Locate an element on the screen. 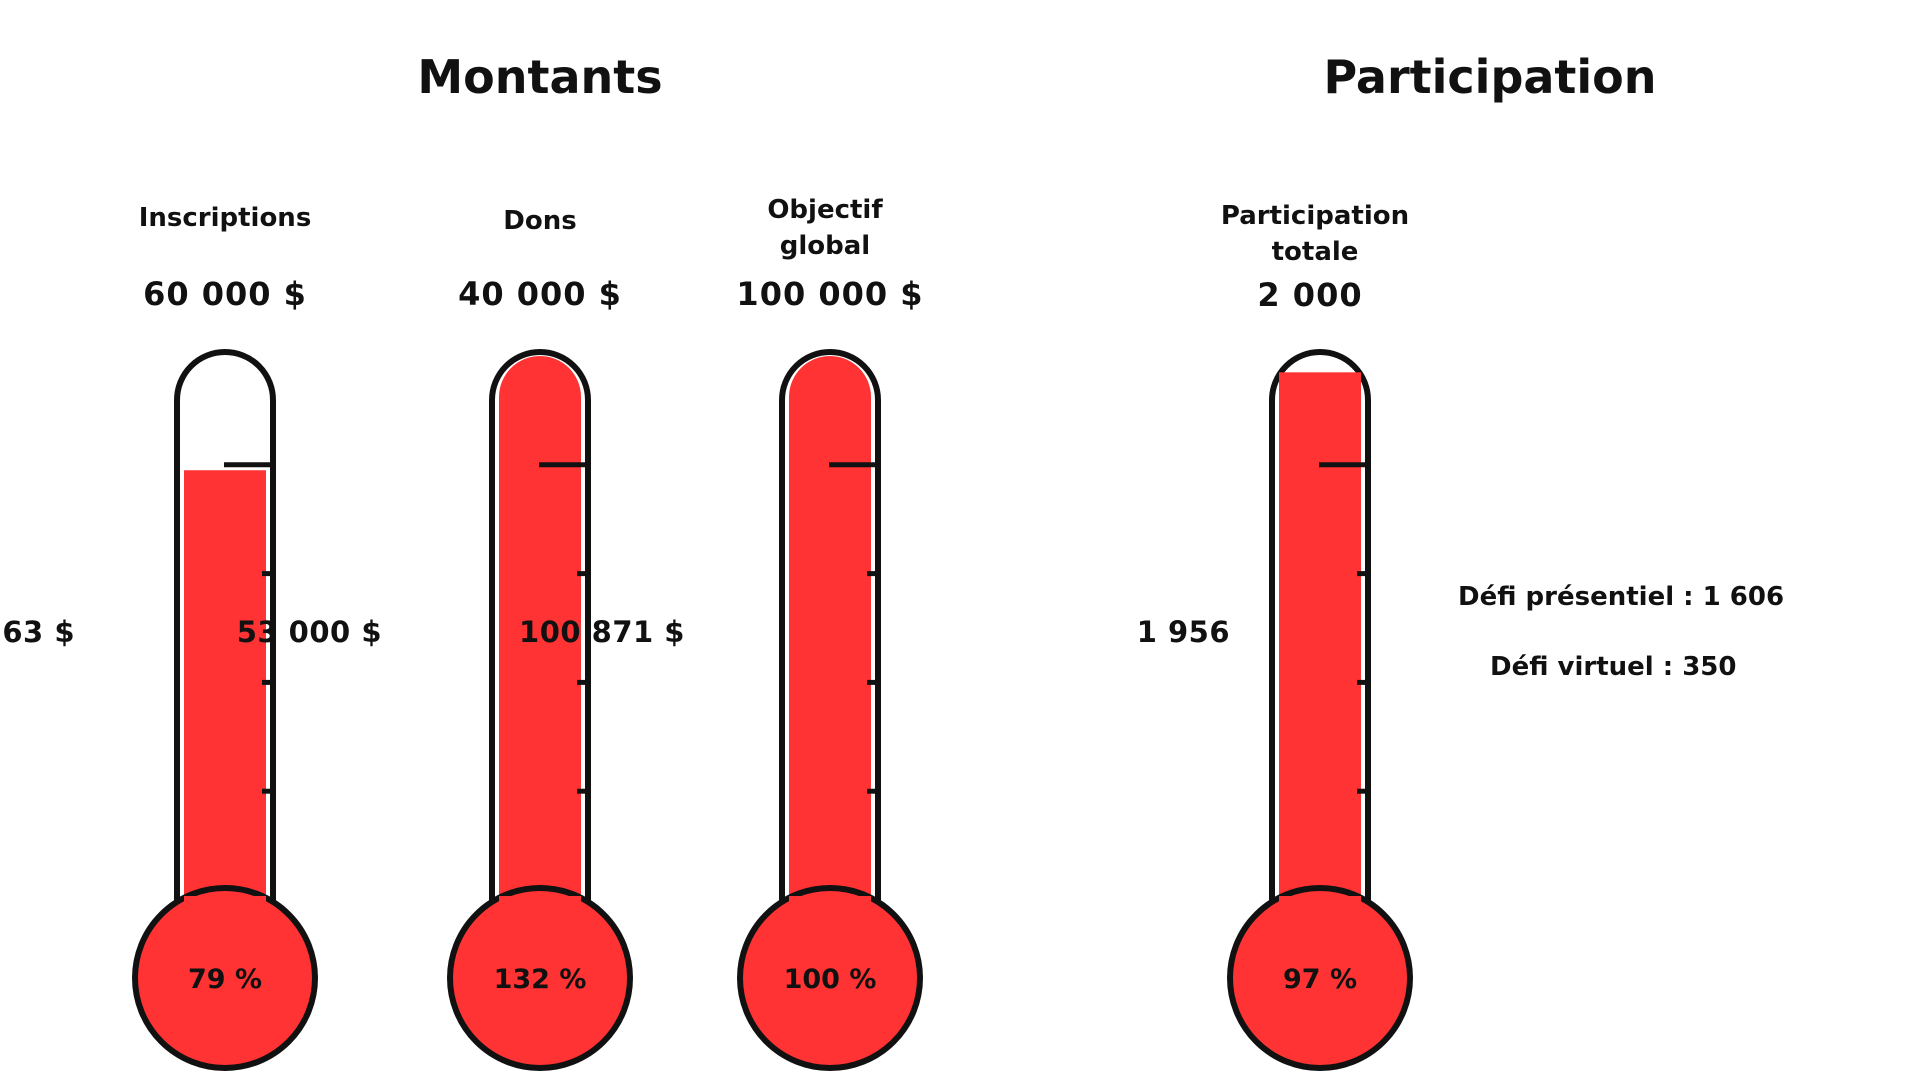 This screenshot has width=1920, height=1080. defi-virtuel-note: Défi virtuel : 350 is located at coordinates (1613, 667).